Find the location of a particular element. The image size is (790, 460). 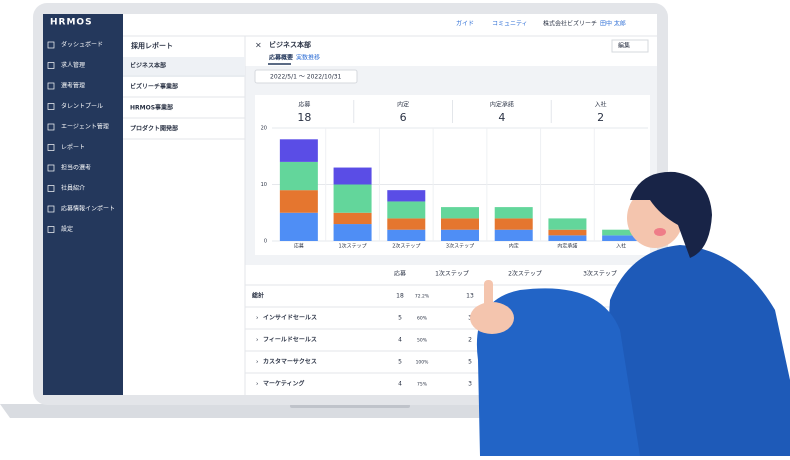

table-row-label: カスタマーサクセス is located at coordinates (290, 362).